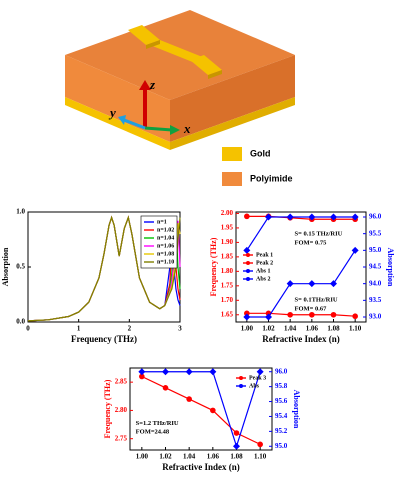 This screenshot has width=400, height=479. I want to click on x-arrow, so click(158, 129).